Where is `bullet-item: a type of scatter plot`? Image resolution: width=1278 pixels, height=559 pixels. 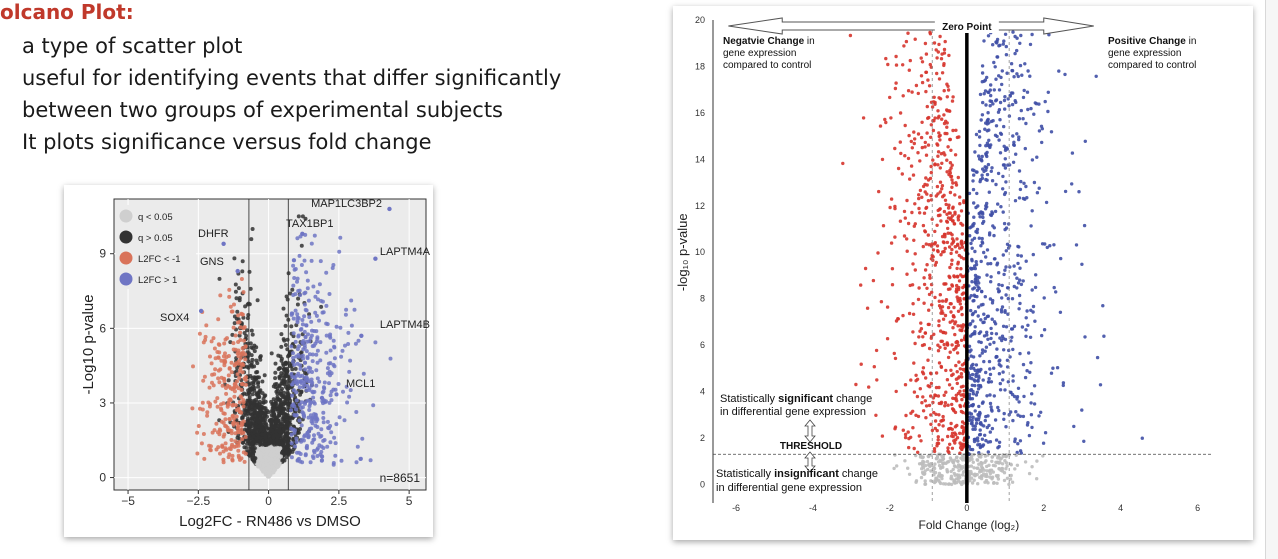 bullet-item: a type of scatter plot is located at coordinates (132, 46).